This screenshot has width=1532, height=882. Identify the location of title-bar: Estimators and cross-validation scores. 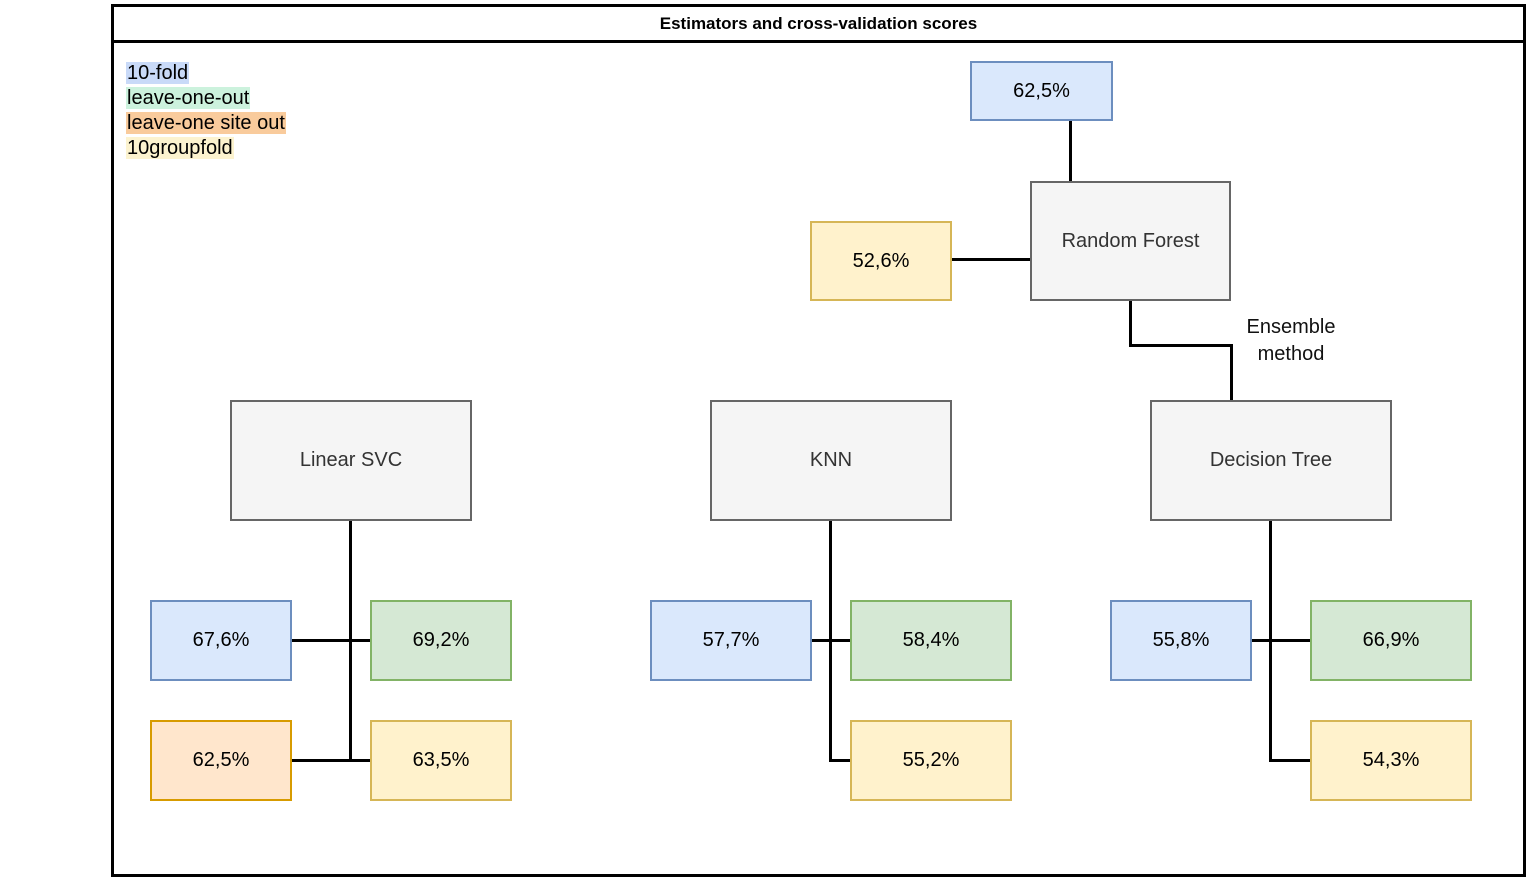
(818, 25).